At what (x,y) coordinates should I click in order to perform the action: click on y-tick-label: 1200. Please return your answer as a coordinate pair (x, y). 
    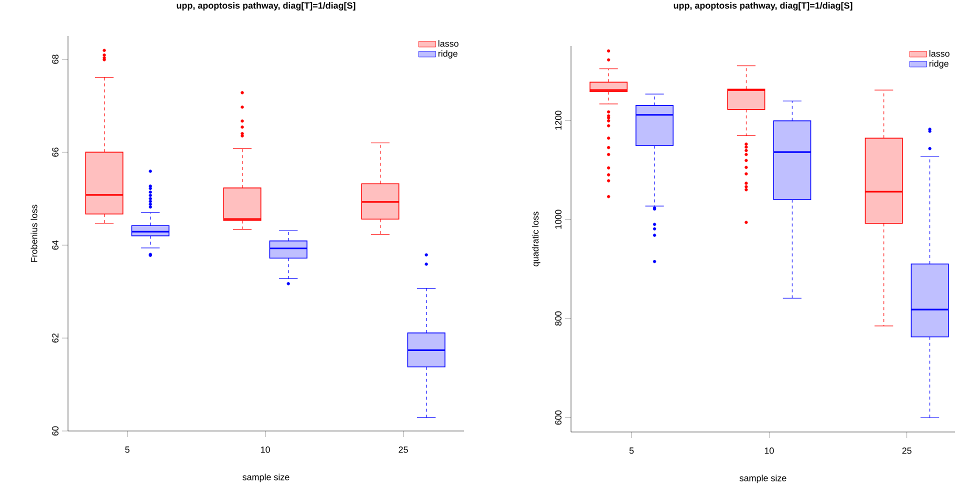
    Looking at the image, I should click on (558, 120).